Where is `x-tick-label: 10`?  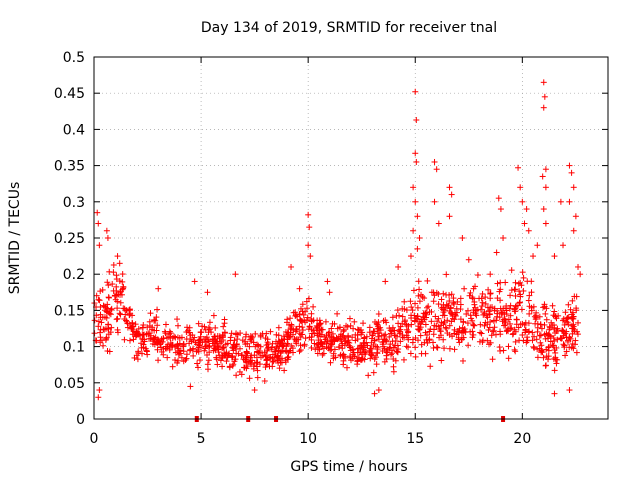
x-tick-label: 10 is located at coordinates (308, 439).